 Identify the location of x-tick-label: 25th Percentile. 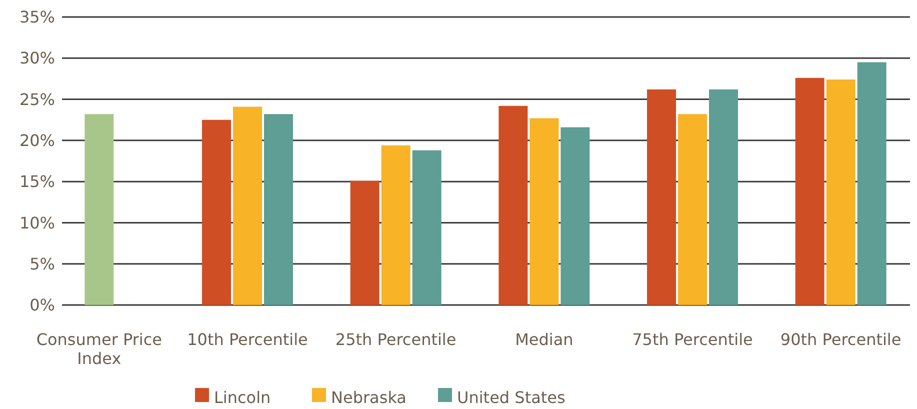
(395, 339).